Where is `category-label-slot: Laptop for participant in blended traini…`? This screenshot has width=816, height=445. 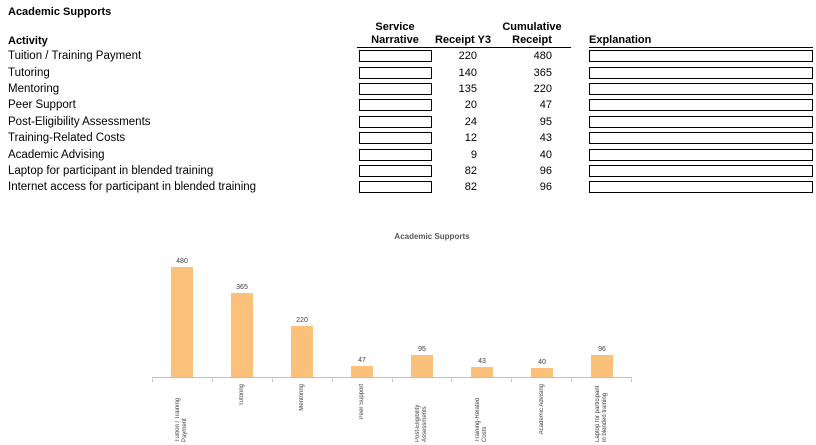
category-label-slot: Laptop for participant in blended traini… is located at coordinates (602, 413).